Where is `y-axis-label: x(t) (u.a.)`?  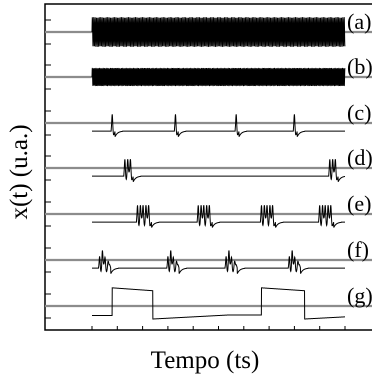
y-axis-label: x(t) (u.a.) is located at coordinates (19, 171).